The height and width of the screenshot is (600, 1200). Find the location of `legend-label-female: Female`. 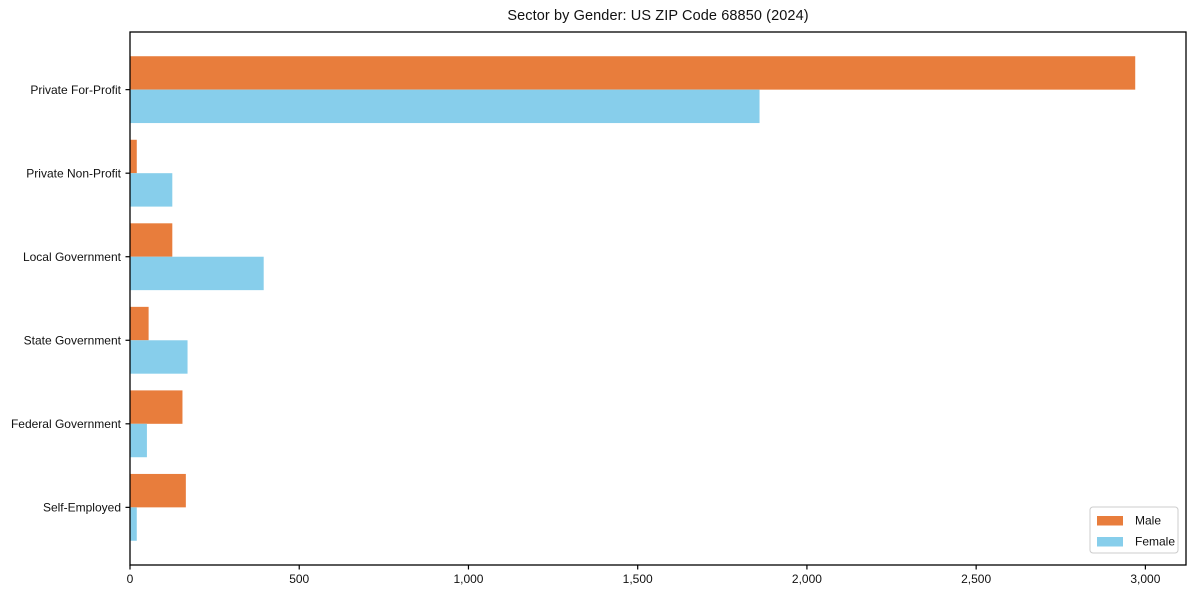

legend-label-female: Female is located at coordinates (1155, 542).